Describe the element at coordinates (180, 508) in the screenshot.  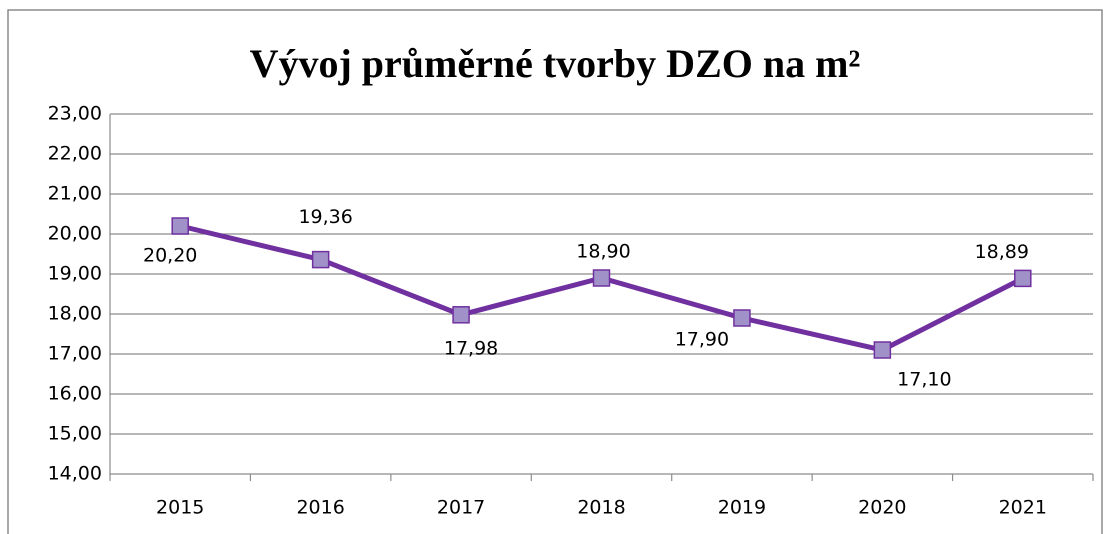
I see `x-tick-label: 2015` at that location.